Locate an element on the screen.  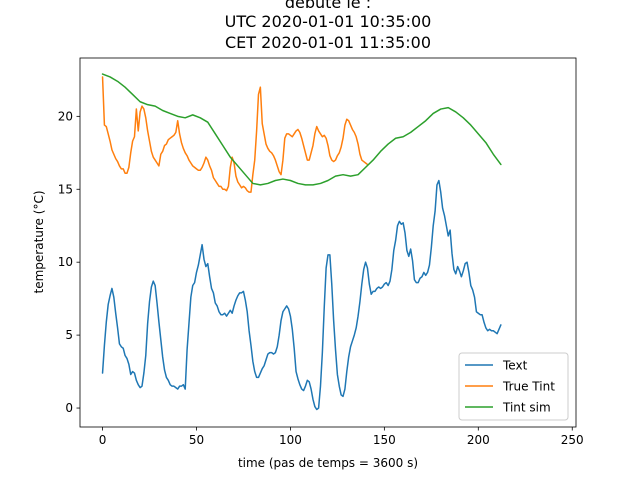
y-tick-label-1: 5 is located at coordinates (69, 335).